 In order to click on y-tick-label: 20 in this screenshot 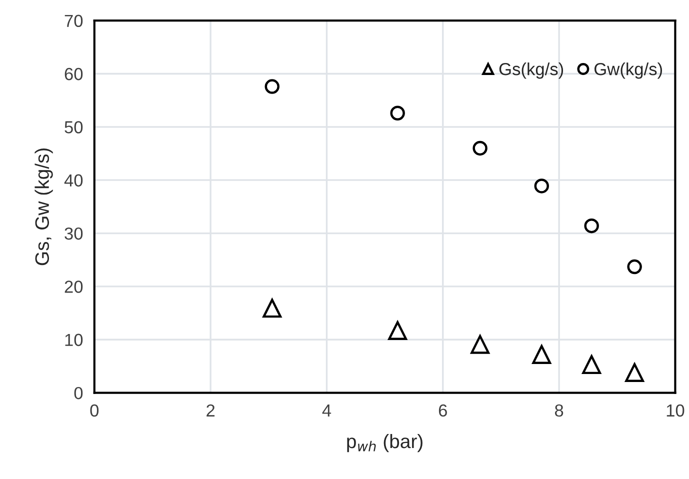, I will do `click(73, 286)`.